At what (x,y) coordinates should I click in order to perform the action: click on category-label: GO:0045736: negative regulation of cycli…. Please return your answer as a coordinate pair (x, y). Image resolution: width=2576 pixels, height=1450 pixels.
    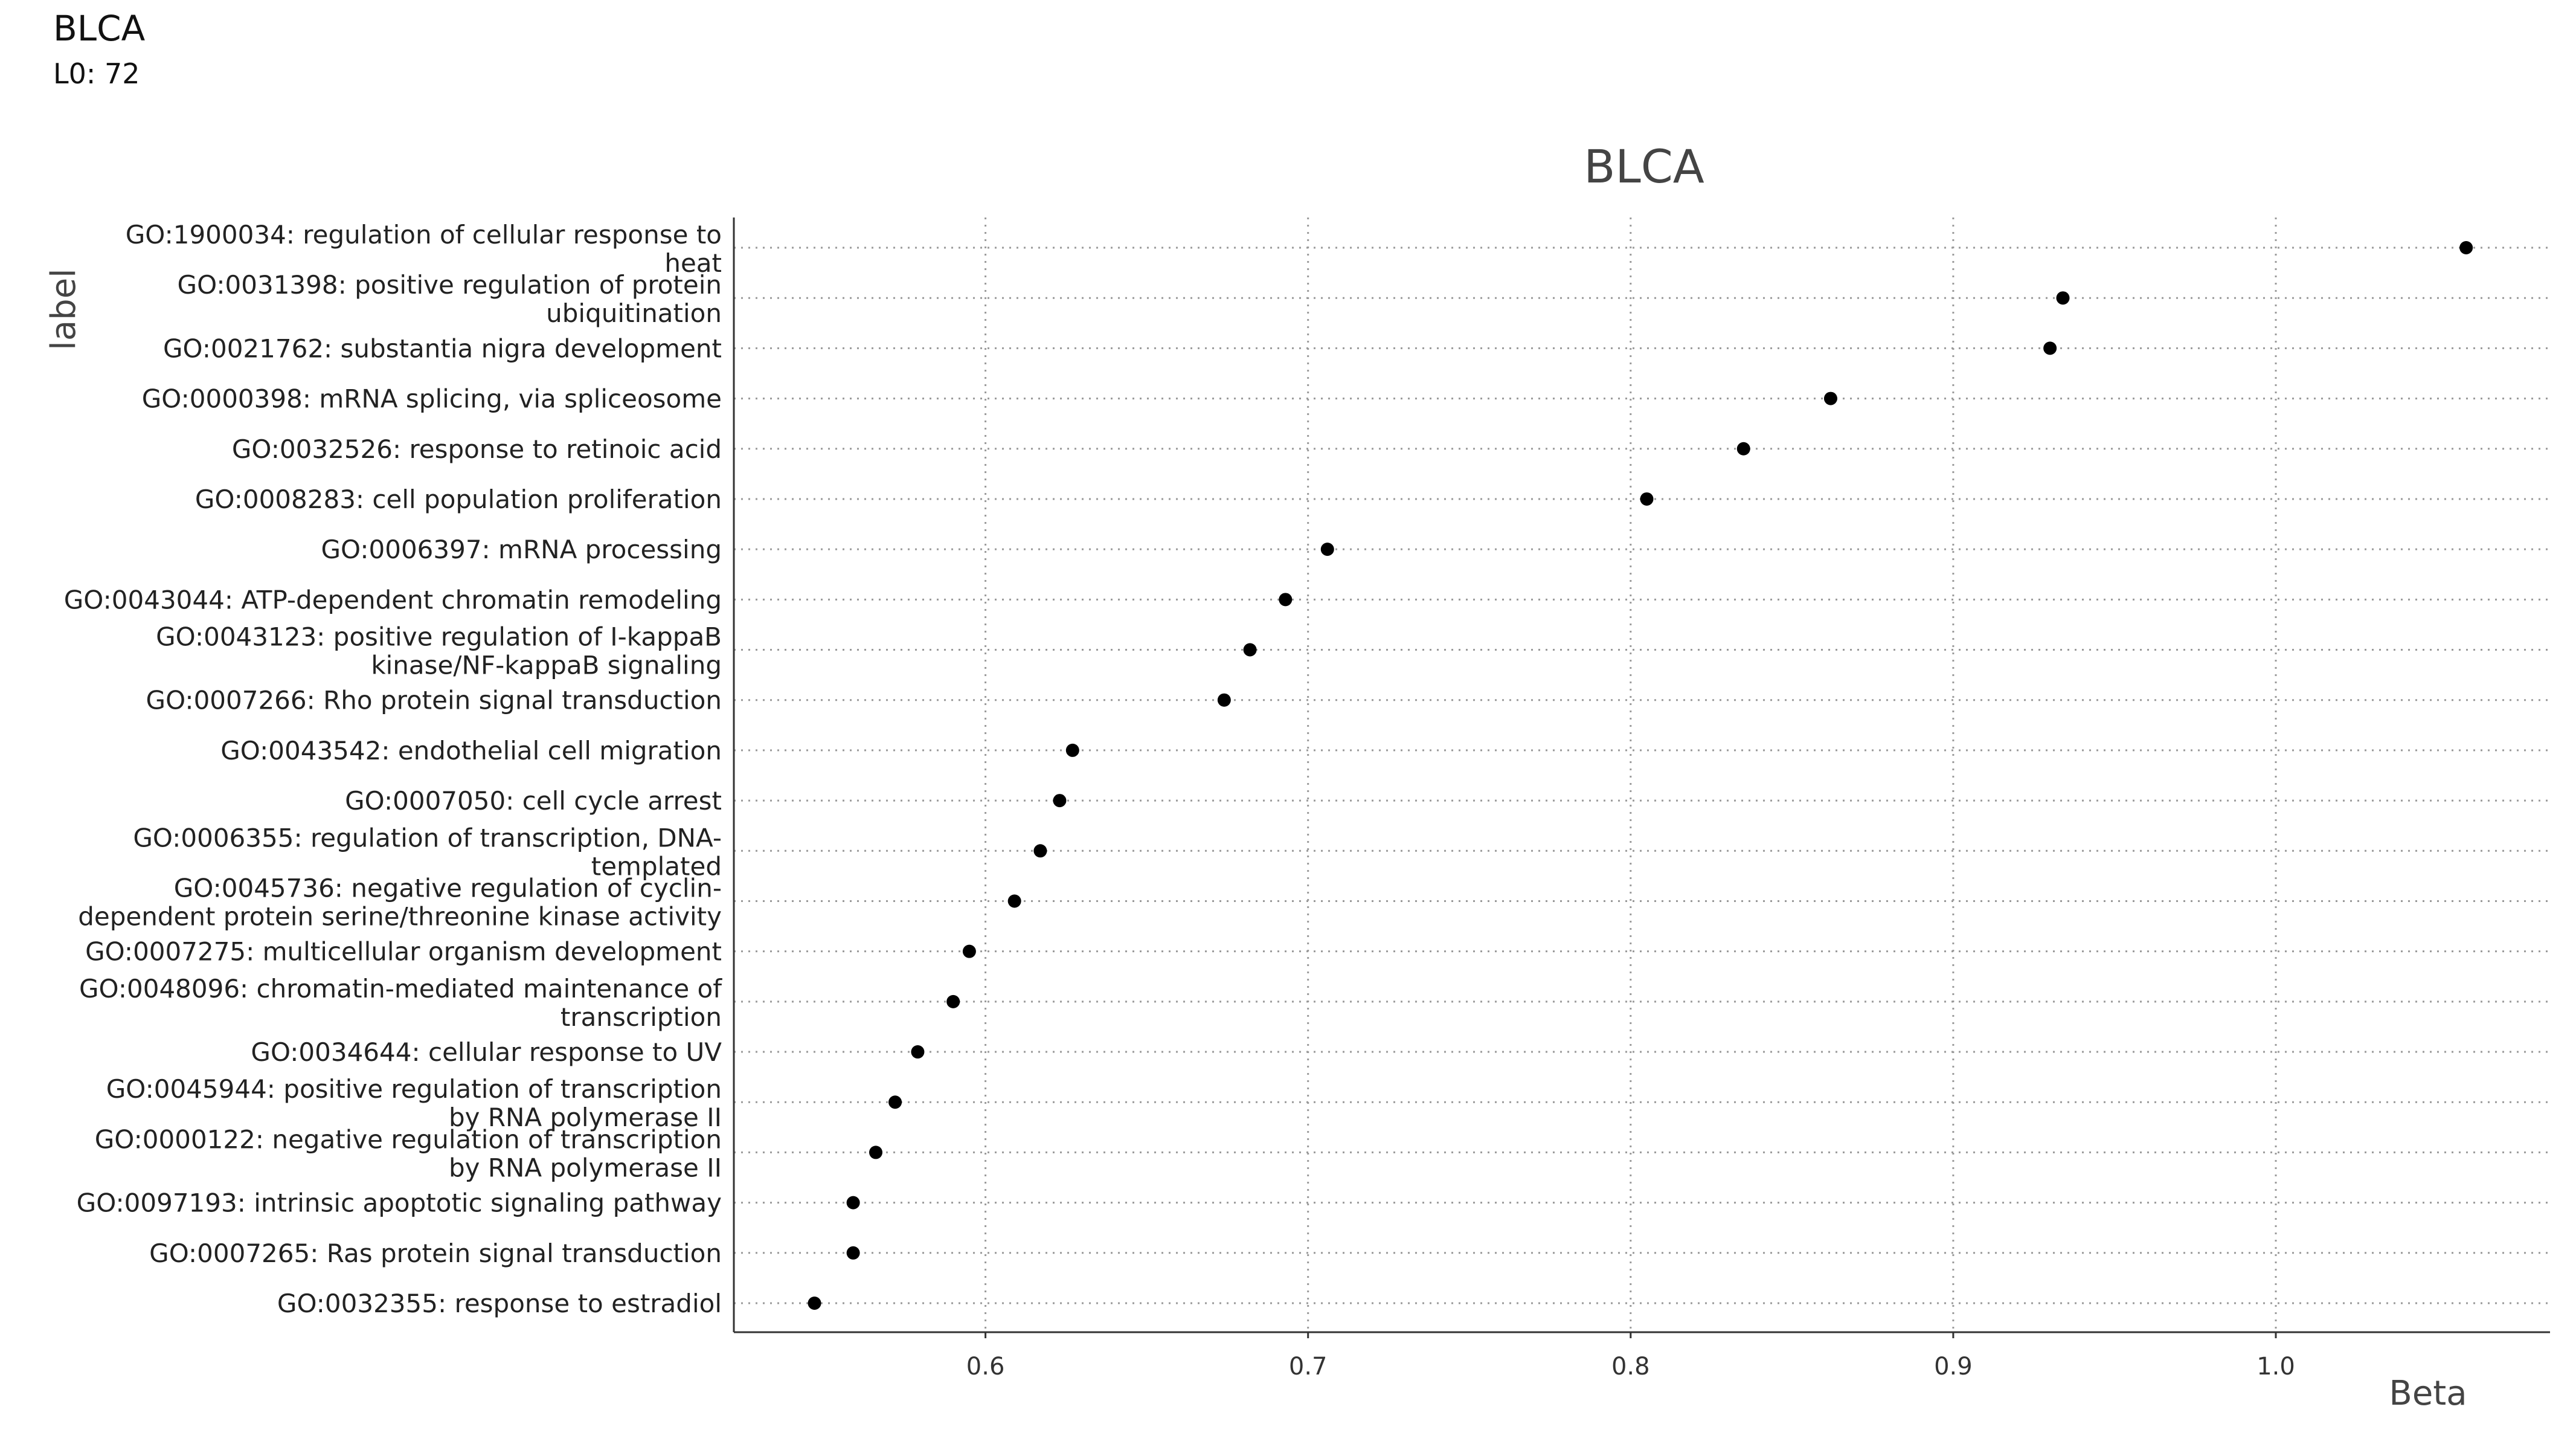
    Looking at the image, I should click on (400, 902).